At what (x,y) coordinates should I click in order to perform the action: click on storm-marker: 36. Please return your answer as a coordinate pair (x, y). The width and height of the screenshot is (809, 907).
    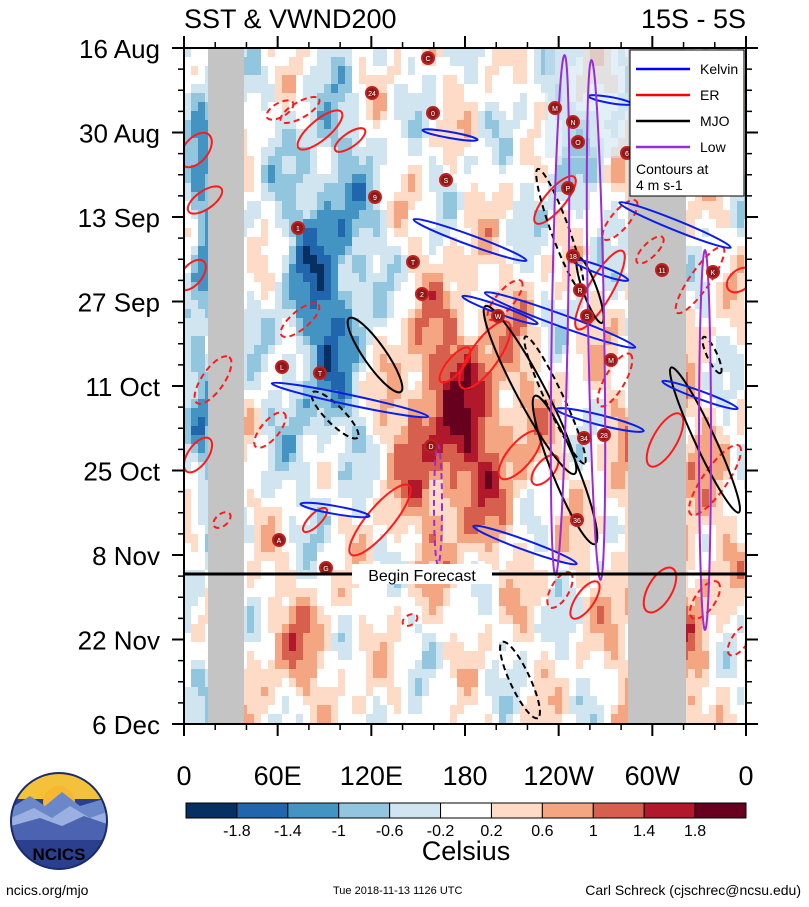
    Looking at the image, I should click on (577, 520).